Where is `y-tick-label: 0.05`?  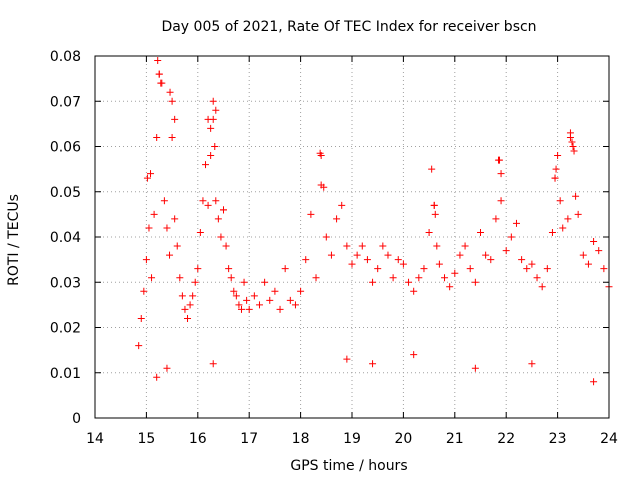 y-tick-label: 0.05 is located at coordinates (65, 193).